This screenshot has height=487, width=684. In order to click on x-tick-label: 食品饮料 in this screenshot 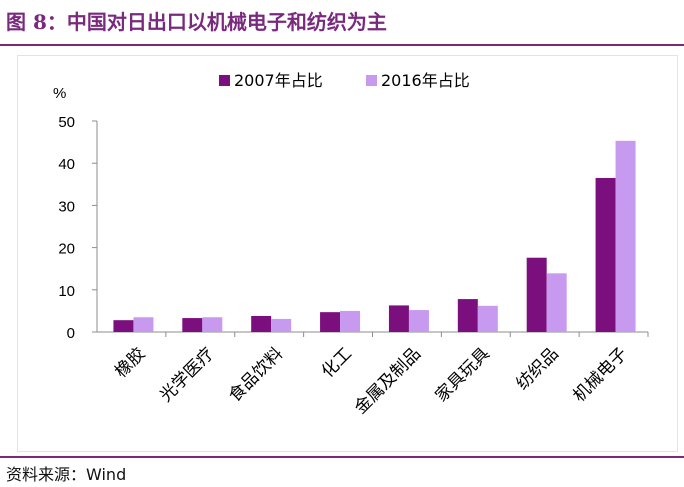, I will do `click(256, 375)`.